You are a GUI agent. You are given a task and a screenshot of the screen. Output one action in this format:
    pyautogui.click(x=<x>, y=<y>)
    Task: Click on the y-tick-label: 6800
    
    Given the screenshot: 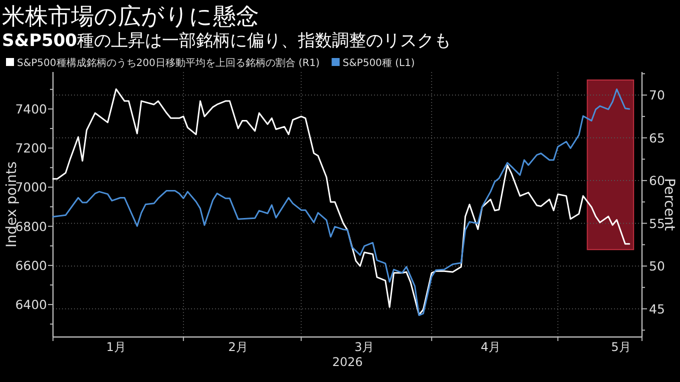 What is the action you would take?
    pyautogui.click(x=31, y=226)
    